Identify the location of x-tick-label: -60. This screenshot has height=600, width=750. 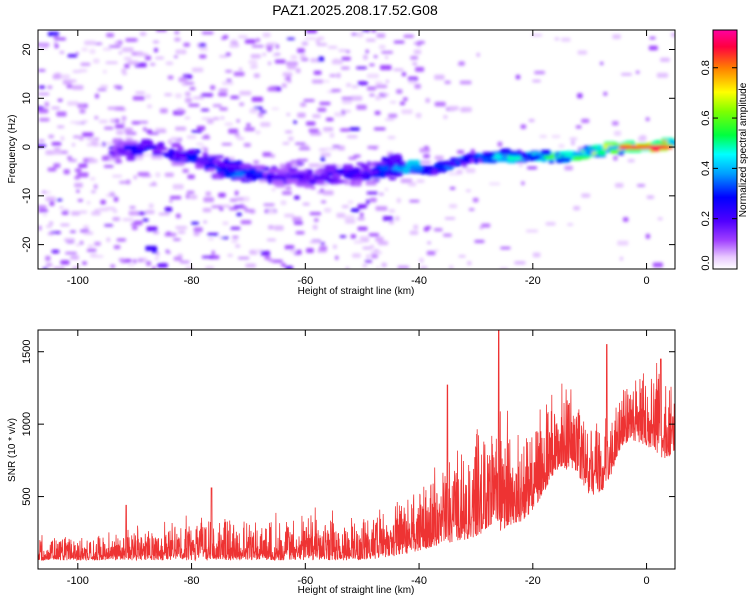
(305, 281).